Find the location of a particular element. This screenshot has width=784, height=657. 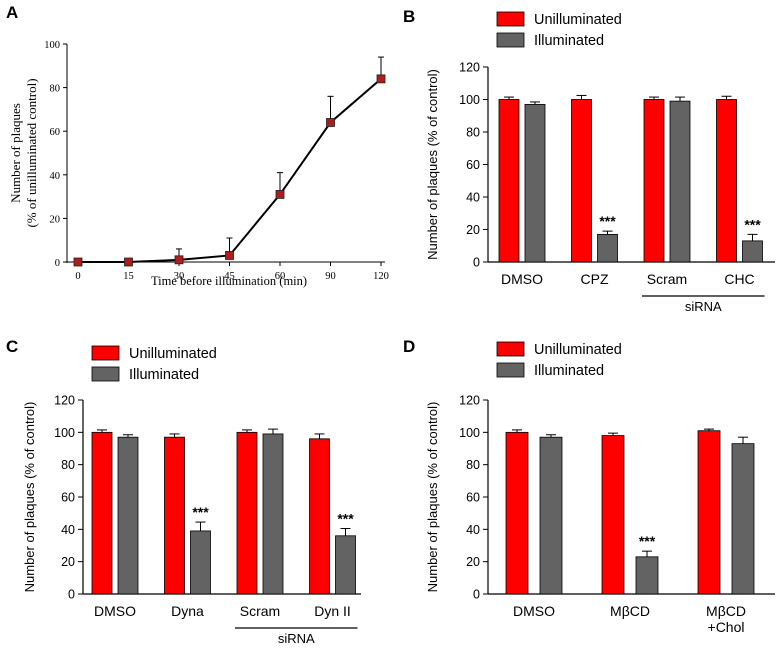

panel-a-markers is located at coordinates (229, 170).